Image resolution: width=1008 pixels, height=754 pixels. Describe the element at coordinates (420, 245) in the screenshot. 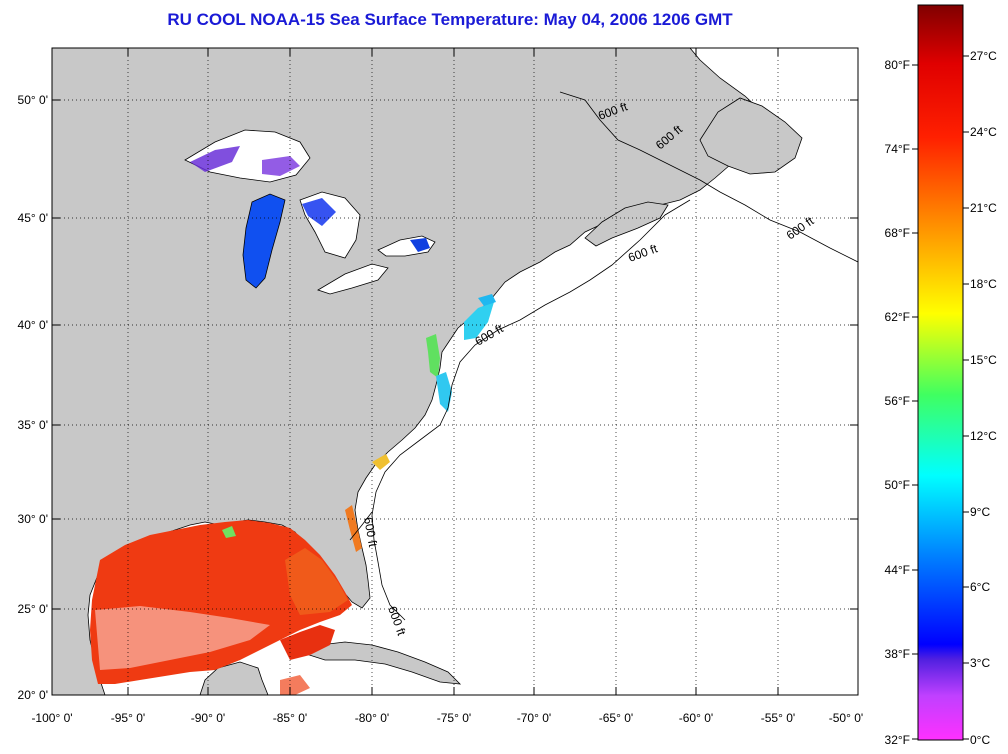

I see `lake-ontario-cold` at that location.